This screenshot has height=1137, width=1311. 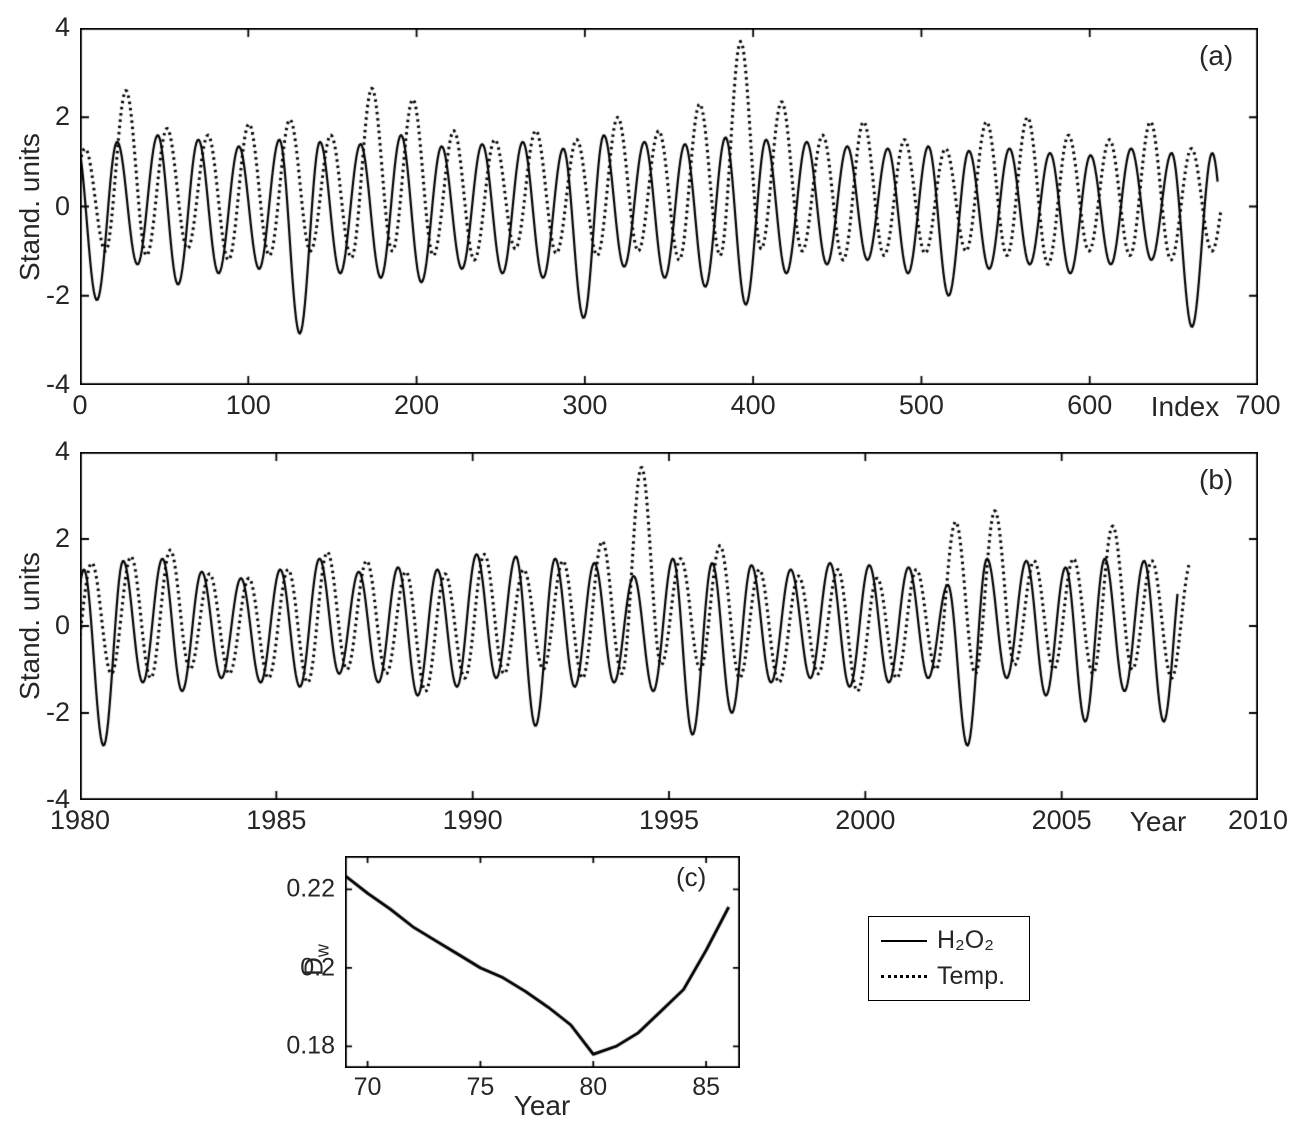 What do you see at coordinates (310, 1045) in the screenshot?
I see `panel-c-y-tick-label: 0.18` at bounding box center [310, 1045].